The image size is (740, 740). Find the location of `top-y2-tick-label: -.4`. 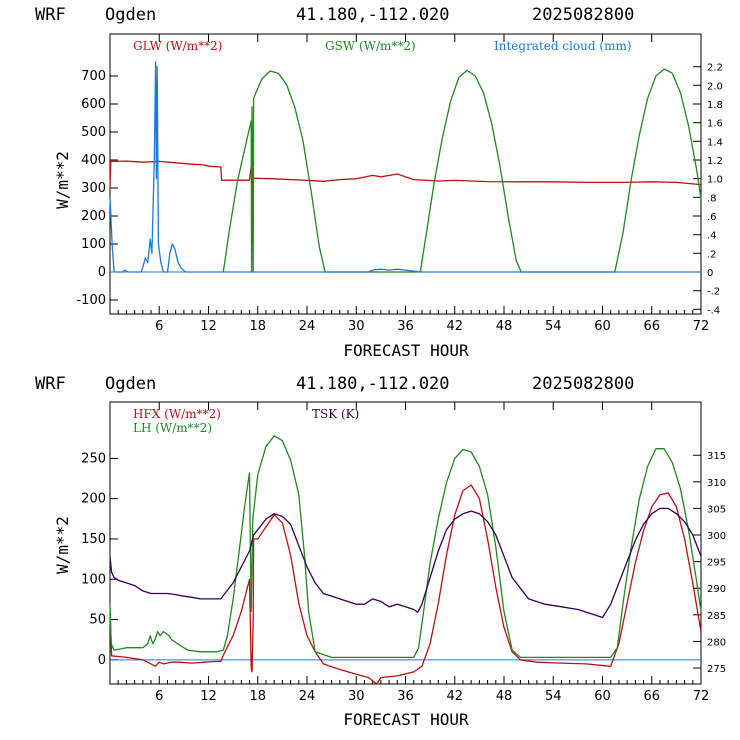

top-y2-tick-label: -.4 is located at coordinates (713, 310).